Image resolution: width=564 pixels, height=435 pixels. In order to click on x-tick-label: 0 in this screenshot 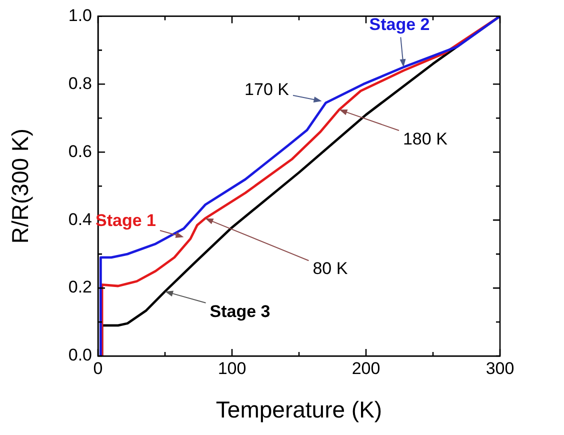, I will do `click(98, 368)`.